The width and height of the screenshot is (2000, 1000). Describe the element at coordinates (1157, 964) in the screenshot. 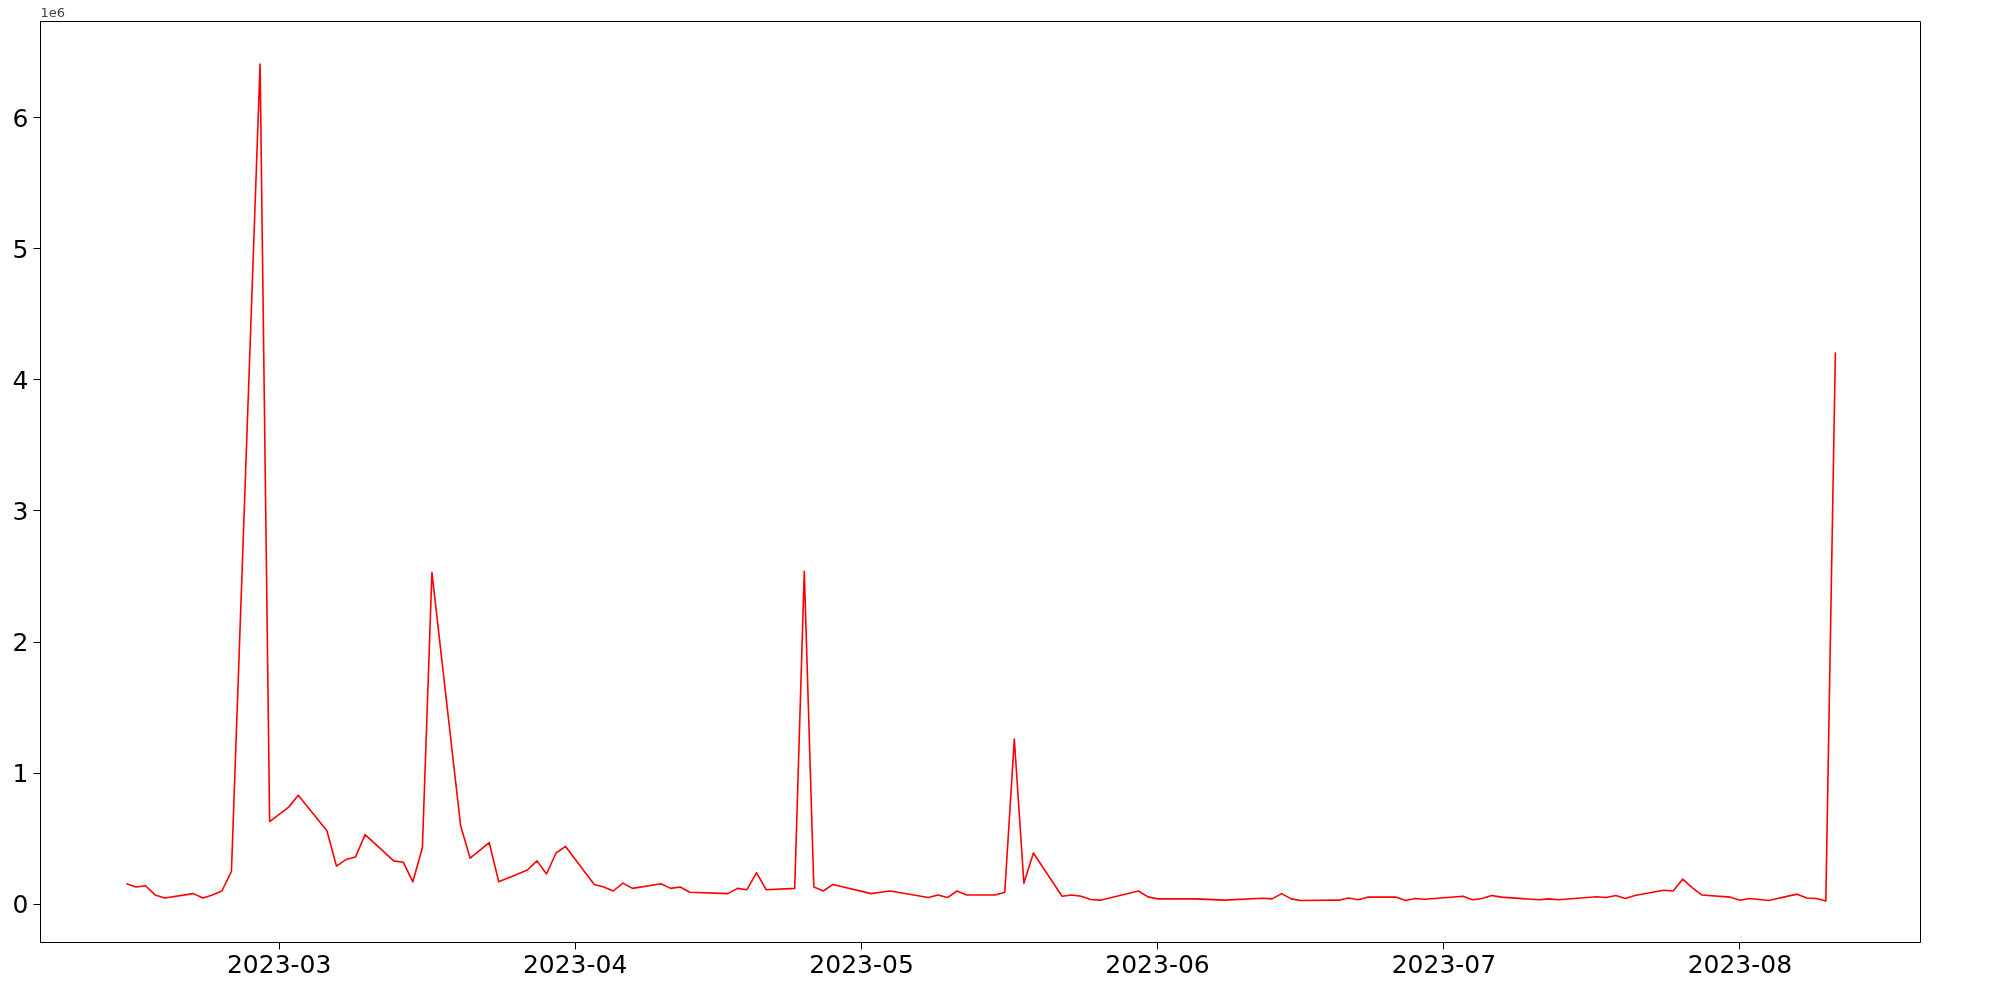

I see `x-tick-label: 2023-06` at that location.